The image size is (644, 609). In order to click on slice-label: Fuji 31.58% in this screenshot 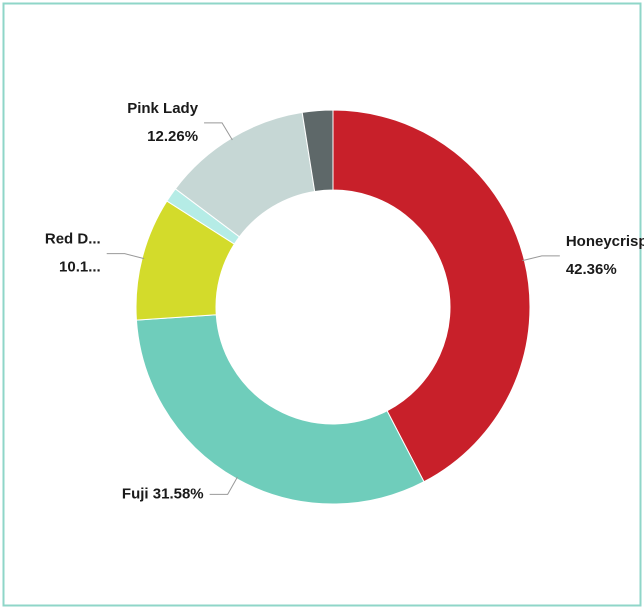, I will do `click(163, 493)`.